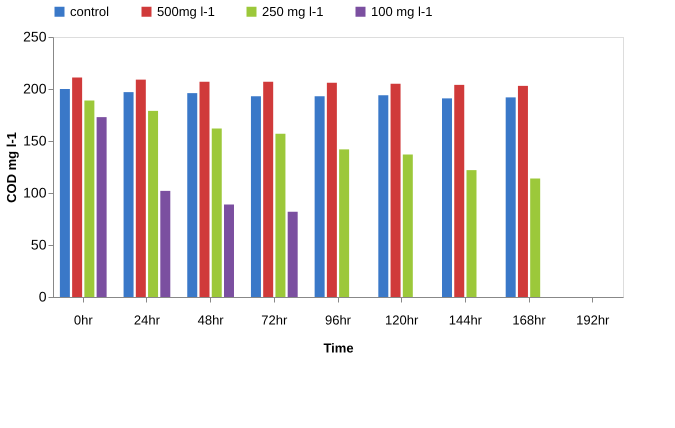 The width and height of the screenshot is (675, 428). Describe the element at coordinates (338, 320) in the screenshot. I see `x-tick-label: 96hr` at that location.